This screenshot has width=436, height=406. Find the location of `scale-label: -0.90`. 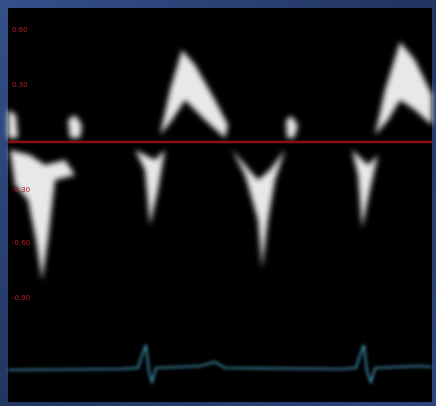

scale-label: -0.90 is located at coordinates (21, 298).